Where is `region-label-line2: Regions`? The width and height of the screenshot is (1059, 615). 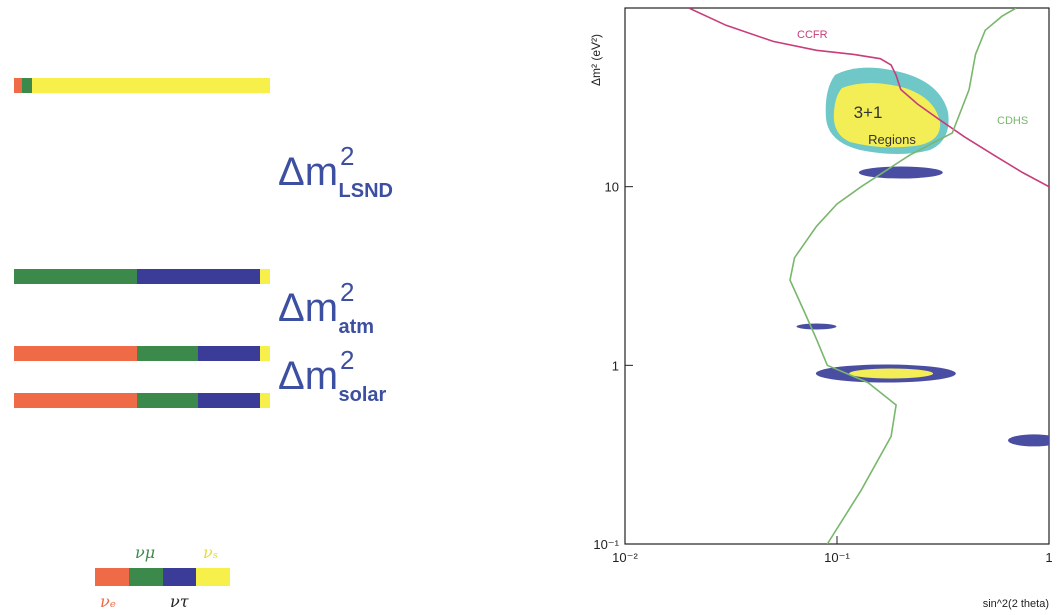 region-label-line2: Regions is located at coordinates (892, 139).